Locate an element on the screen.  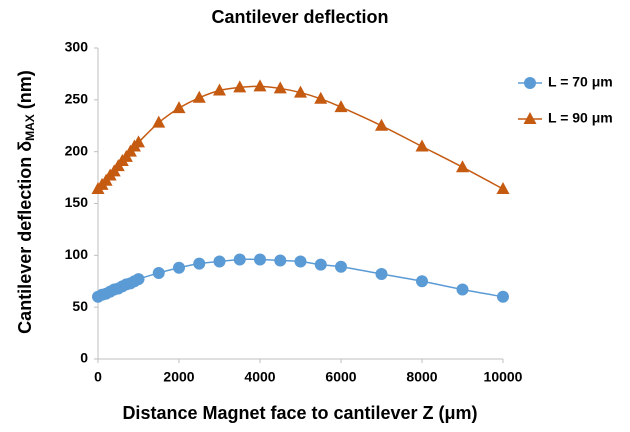
x-tick-label: 4000 is located at coordinates (259, 377).